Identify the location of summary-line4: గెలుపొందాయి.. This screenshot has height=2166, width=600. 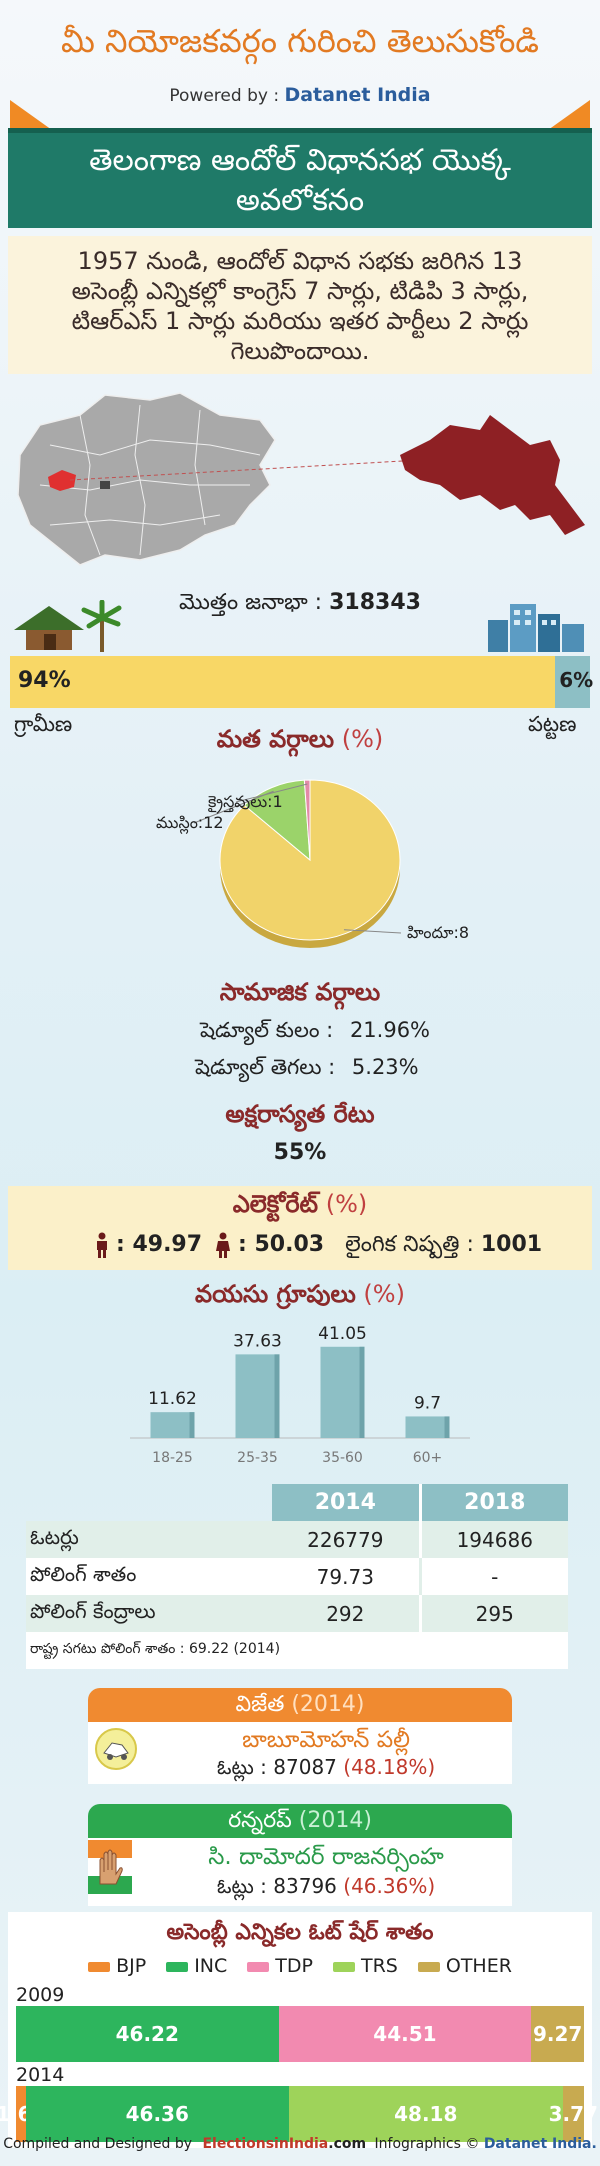
(300, 351).